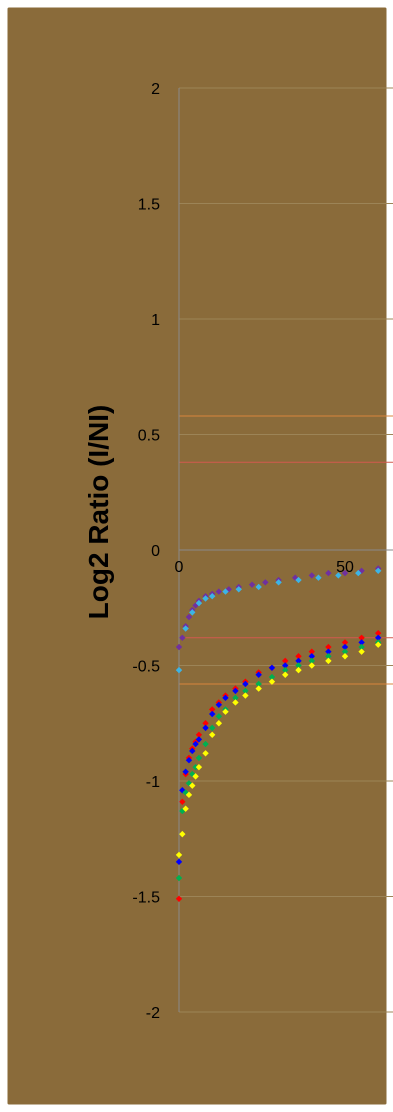 The width and height of the screenshot is (393, 1112). Describe the element at coordinates (153, 782) in the screenshot. I see `y-tick-label: -1` at that location.